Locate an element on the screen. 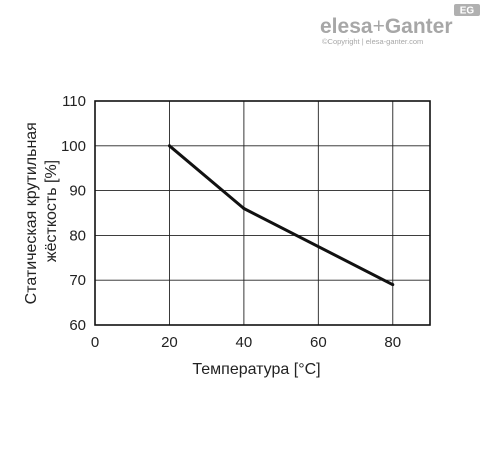 The height and width of the screenshot is (454, 488). series-group is located at coordinates (281, 215).